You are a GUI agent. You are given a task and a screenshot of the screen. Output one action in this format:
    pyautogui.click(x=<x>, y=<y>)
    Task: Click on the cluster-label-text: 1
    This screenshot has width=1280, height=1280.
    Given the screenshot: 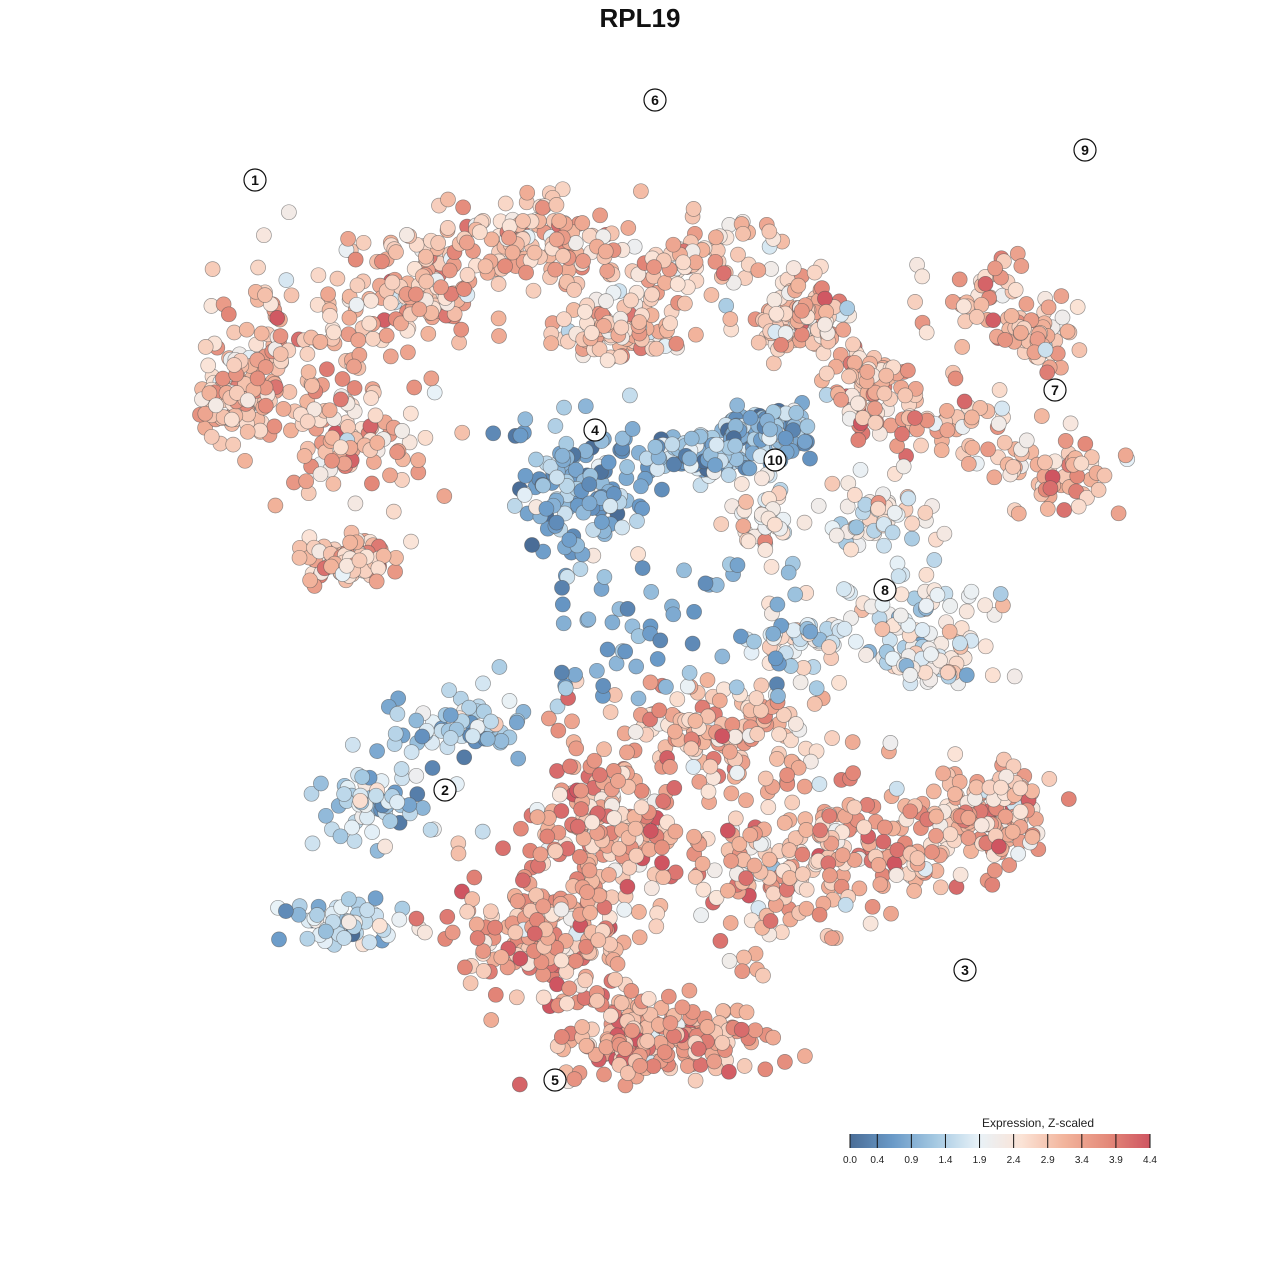 What is the action you would take?
    pyautogui.click(x=255, y=180)
    